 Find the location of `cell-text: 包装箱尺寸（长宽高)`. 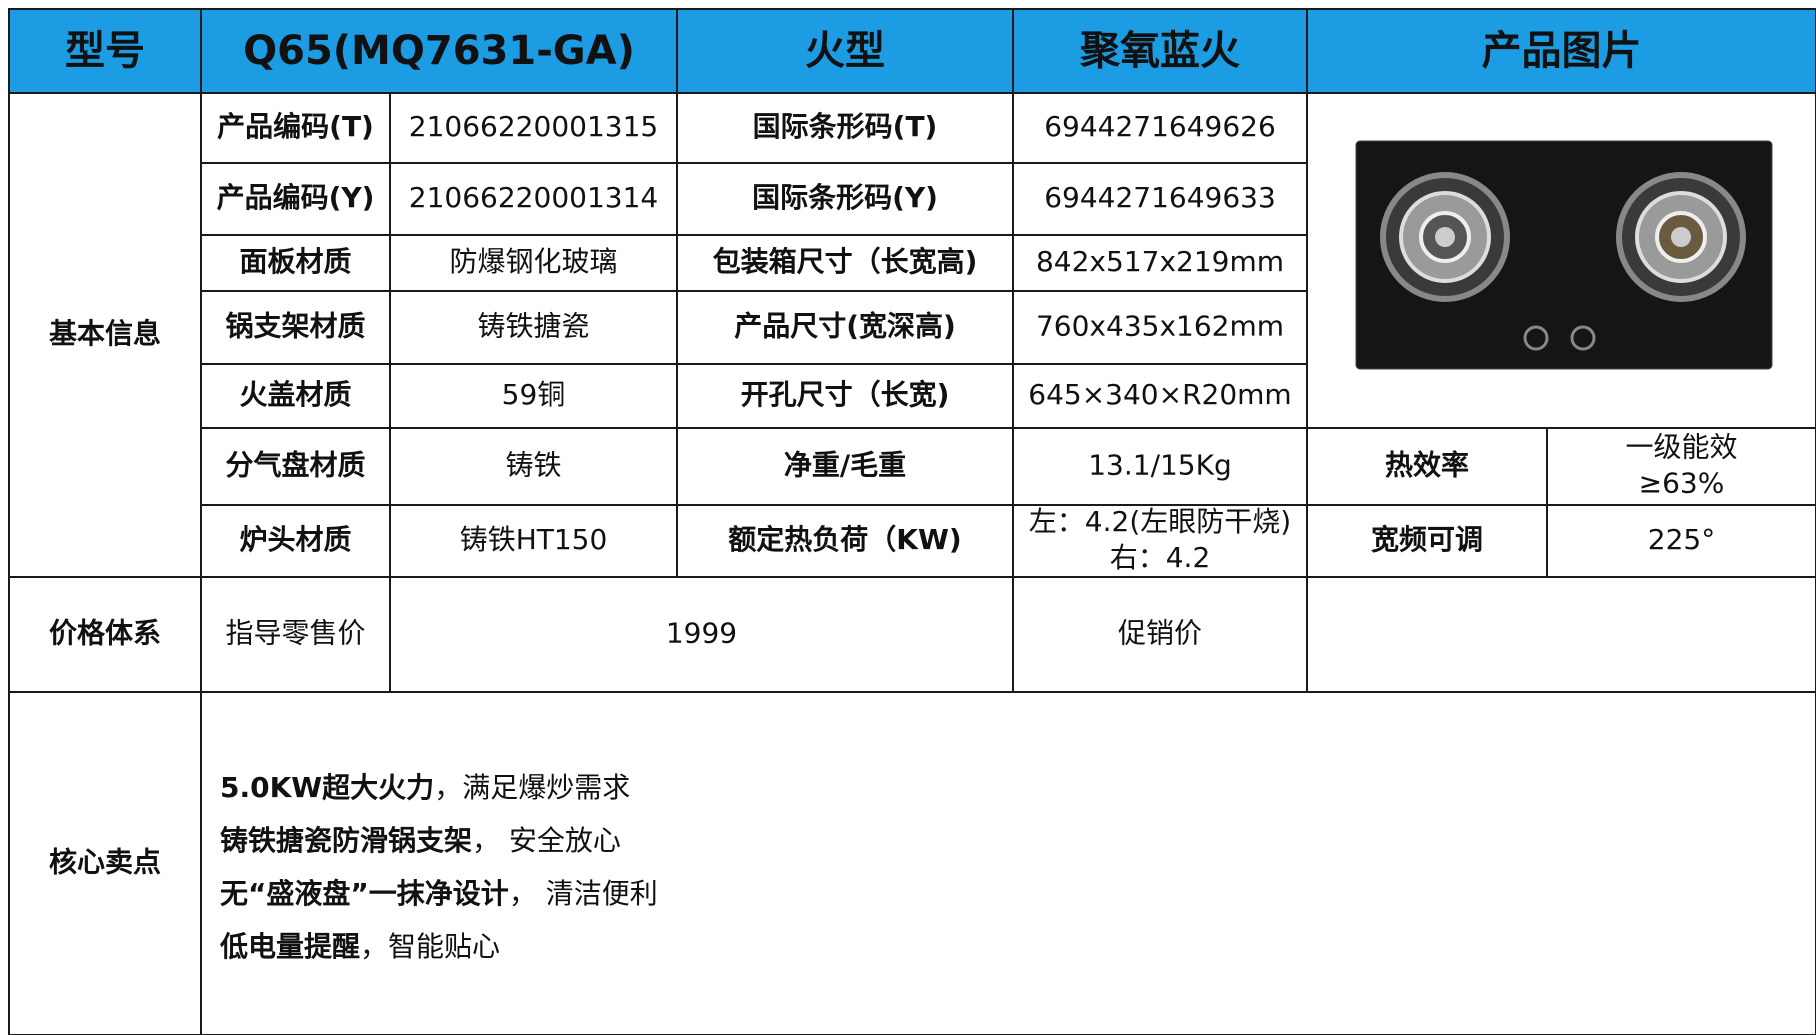

cell-text: 包装箱尺寸（长宽高) is located at coordinates (845, 261).